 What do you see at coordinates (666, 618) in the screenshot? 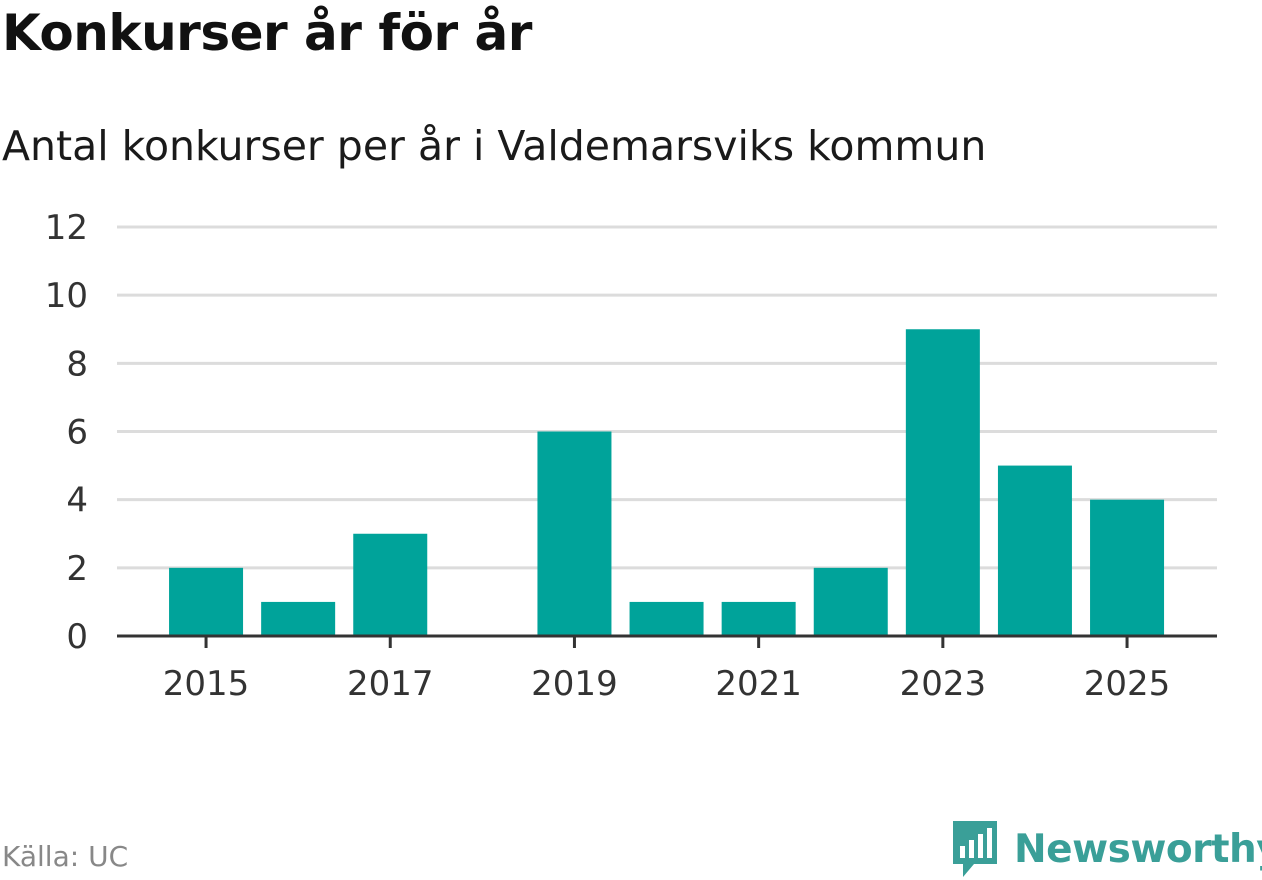
I see `bar-2020` at bounding box center [666, 618].